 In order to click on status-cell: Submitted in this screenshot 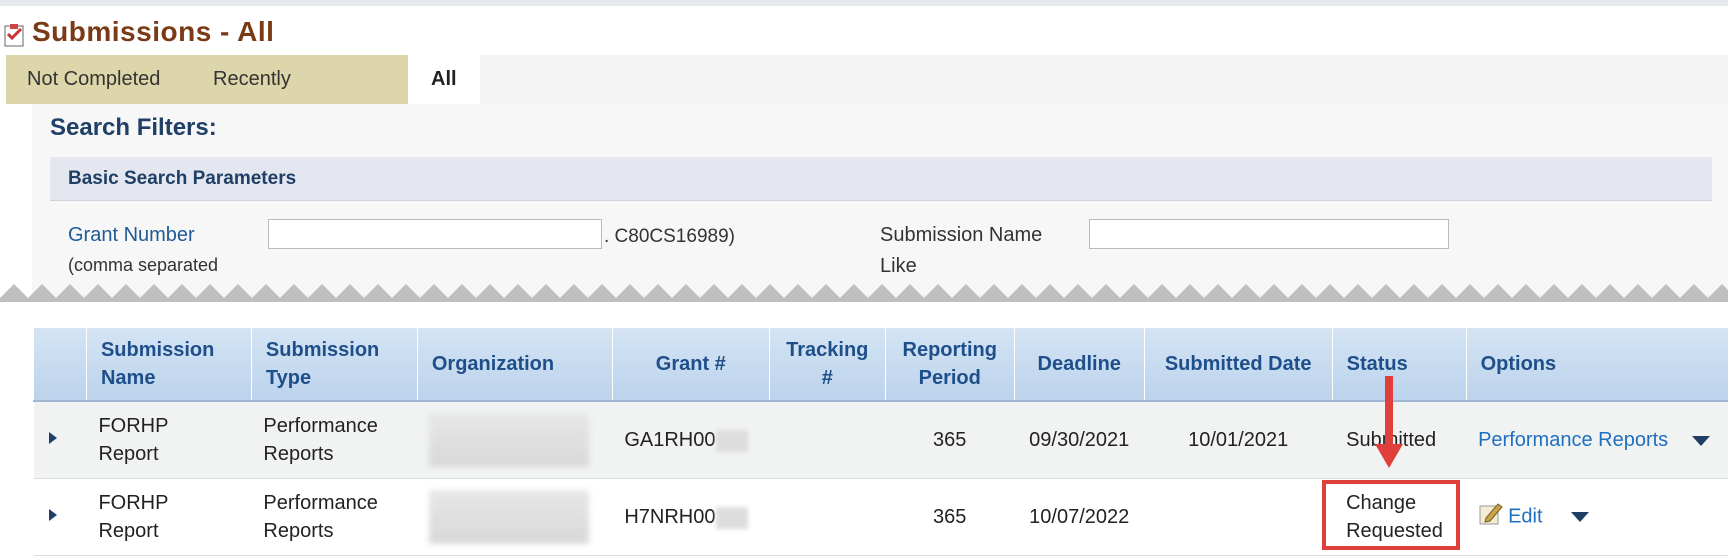, I will do `click(1399, 440)`.